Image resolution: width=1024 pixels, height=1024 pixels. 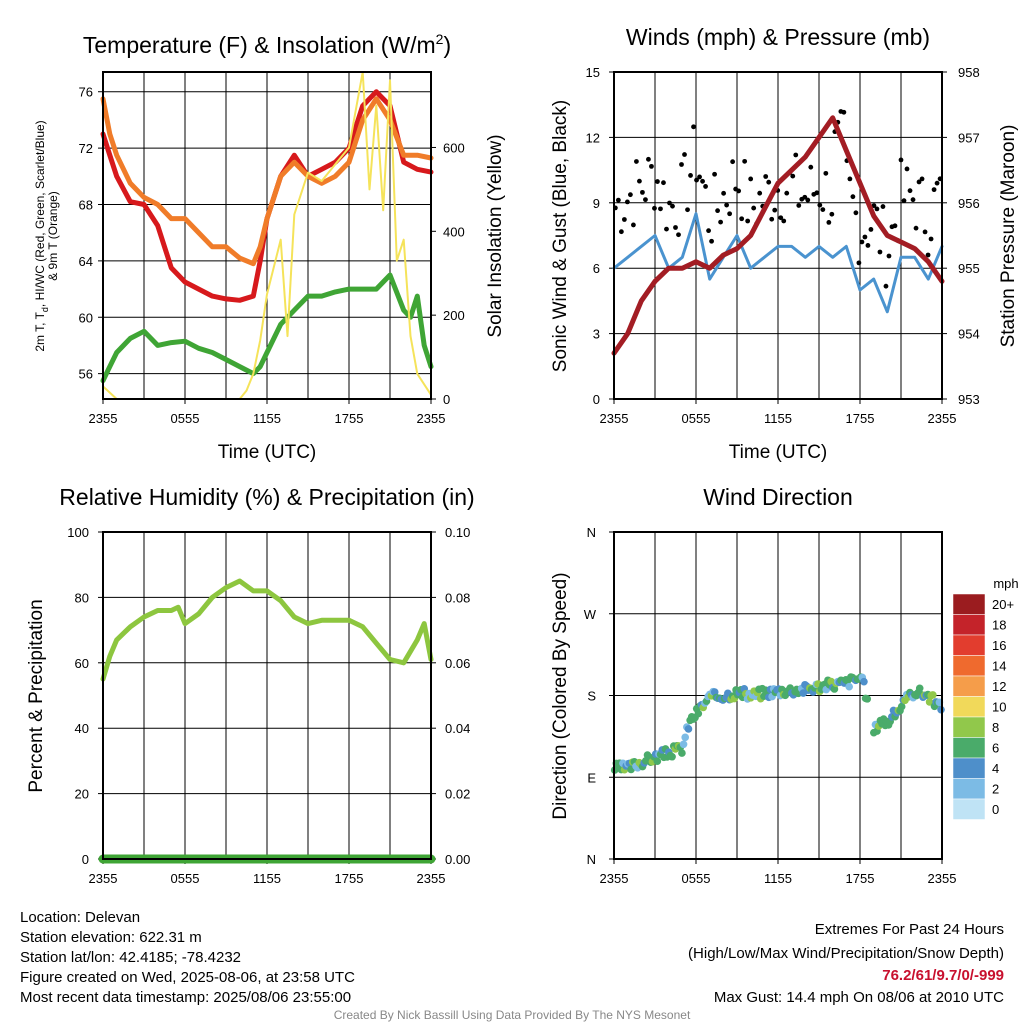 What do you see at coordinates (454, 231) in the screenshot?
I see `y2-tick-label: 400` at bounding box center [454, 231].